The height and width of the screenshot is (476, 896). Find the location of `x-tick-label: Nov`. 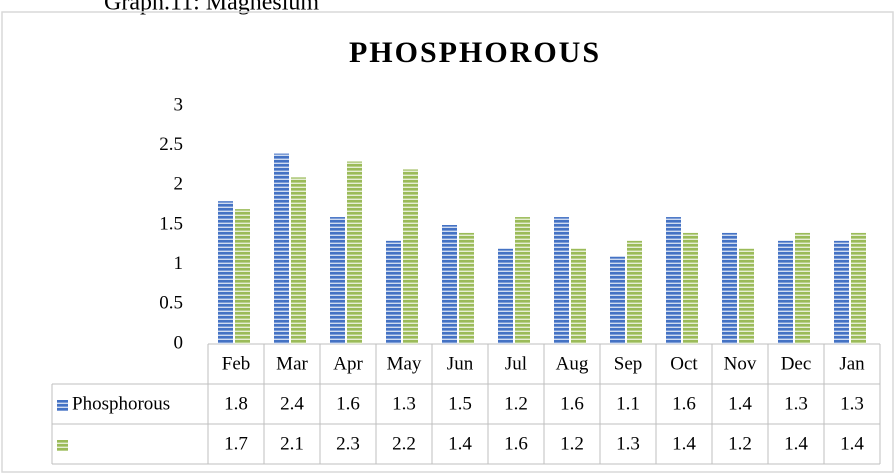

x-tick-label: Nov is located at coordinates (740, 363).